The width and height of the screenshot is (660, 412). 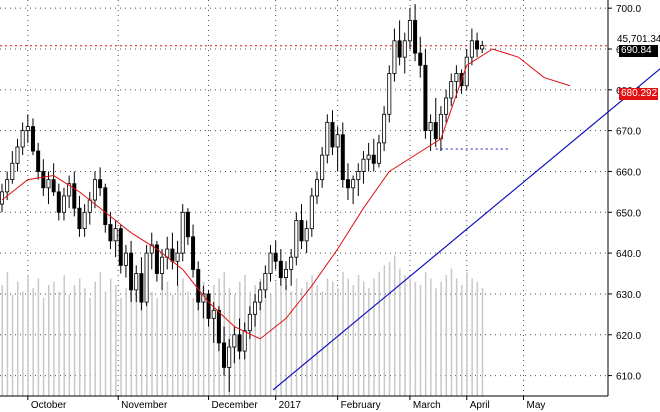 What do you see at coordinates (235, 405) in the screenshot?
I see `x-tick-label: December` at bounding box center [235, 405].